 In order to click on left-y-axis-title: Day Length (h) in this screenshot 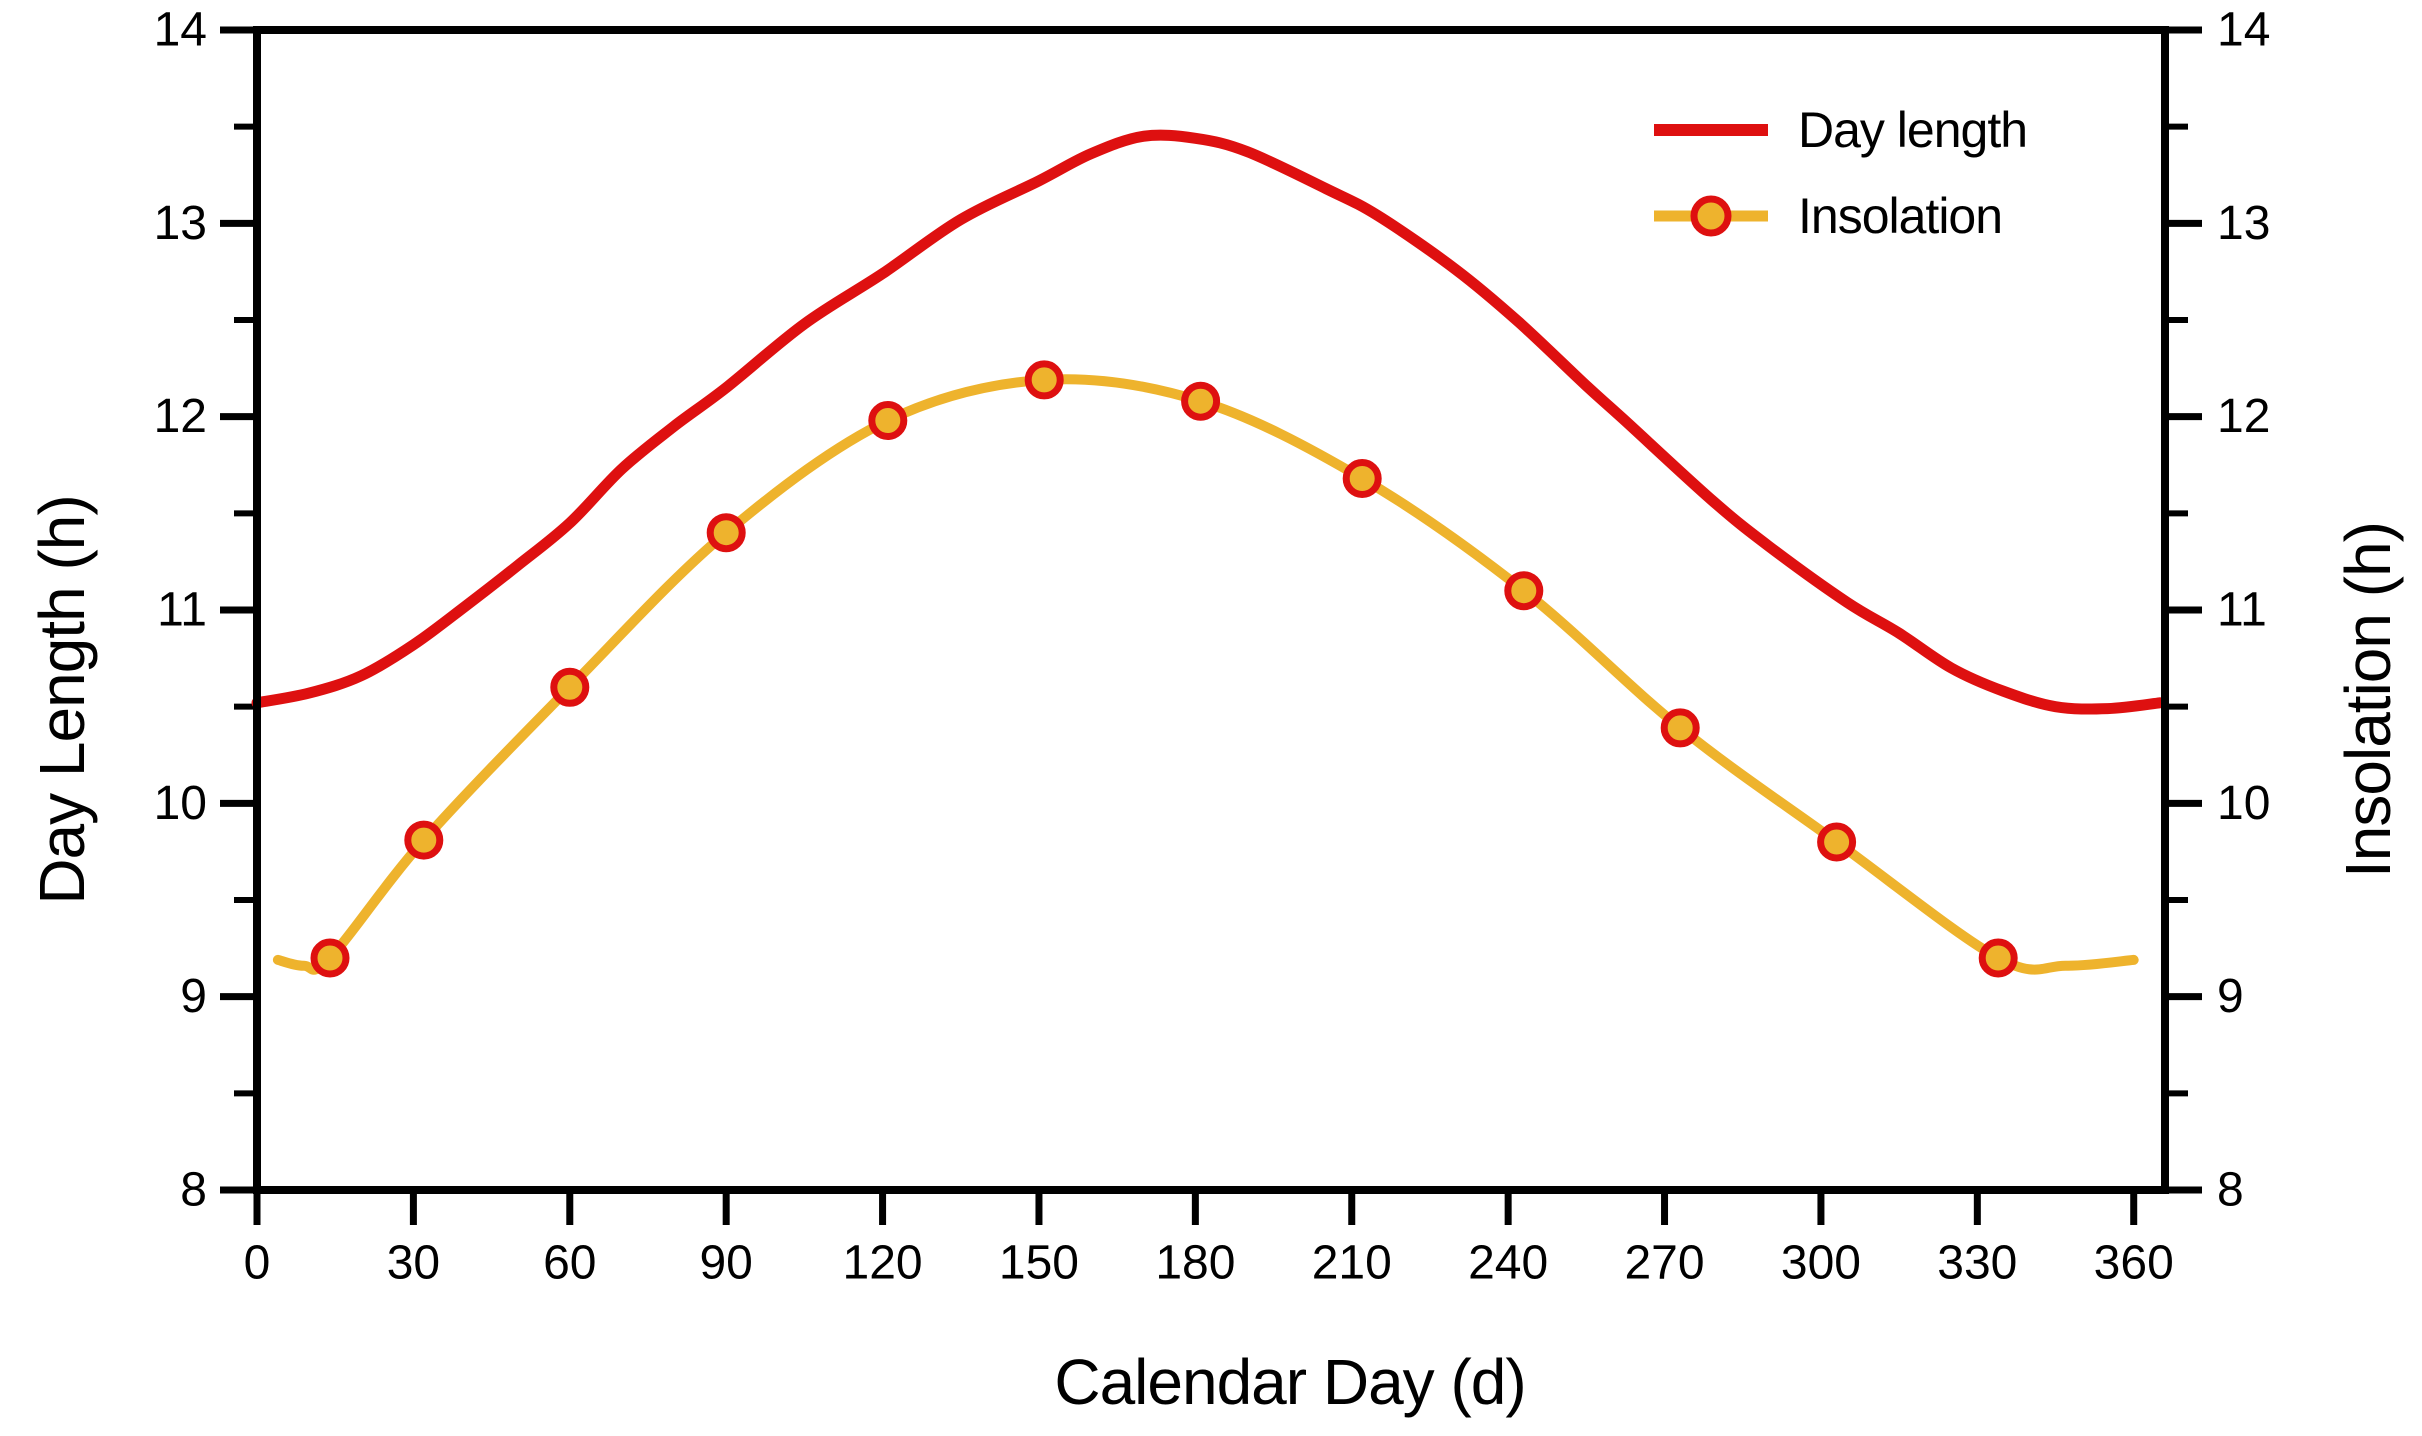, I will do `click(62, 700)`.